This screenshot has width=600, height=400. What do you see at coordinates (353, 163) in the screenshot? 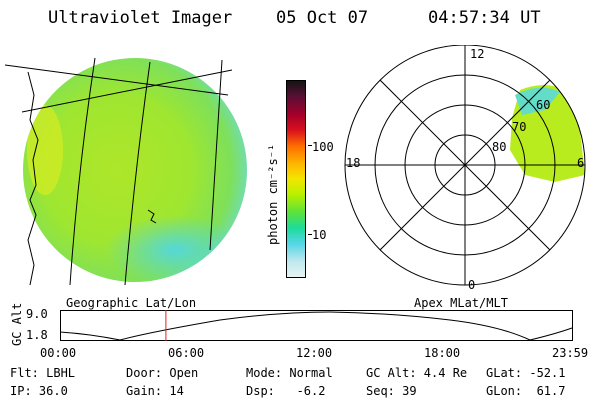
I see `mlt-label-18: 18` at bounding box center [353, 163].